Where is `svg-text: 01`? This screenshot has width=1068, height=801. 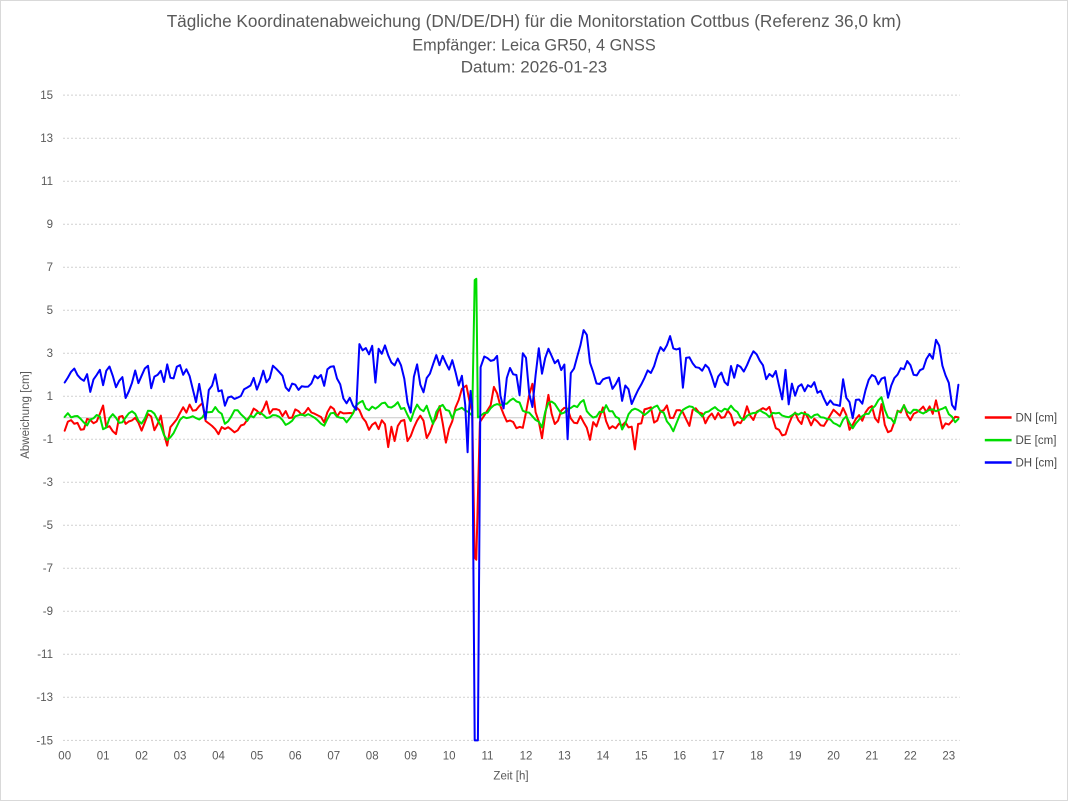 svg-text: 01 is located at coordinates (103, 757).